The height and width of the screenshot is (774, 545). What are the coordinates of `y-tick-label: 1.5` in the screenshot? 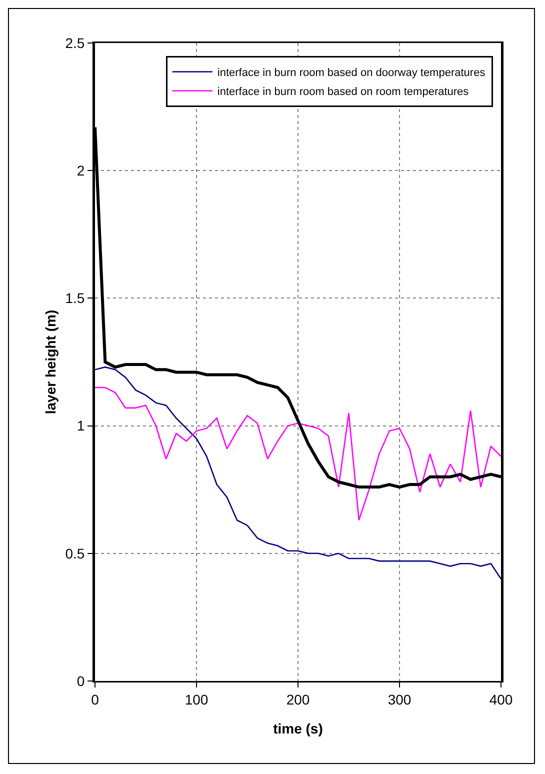 It's located at (75, 298).